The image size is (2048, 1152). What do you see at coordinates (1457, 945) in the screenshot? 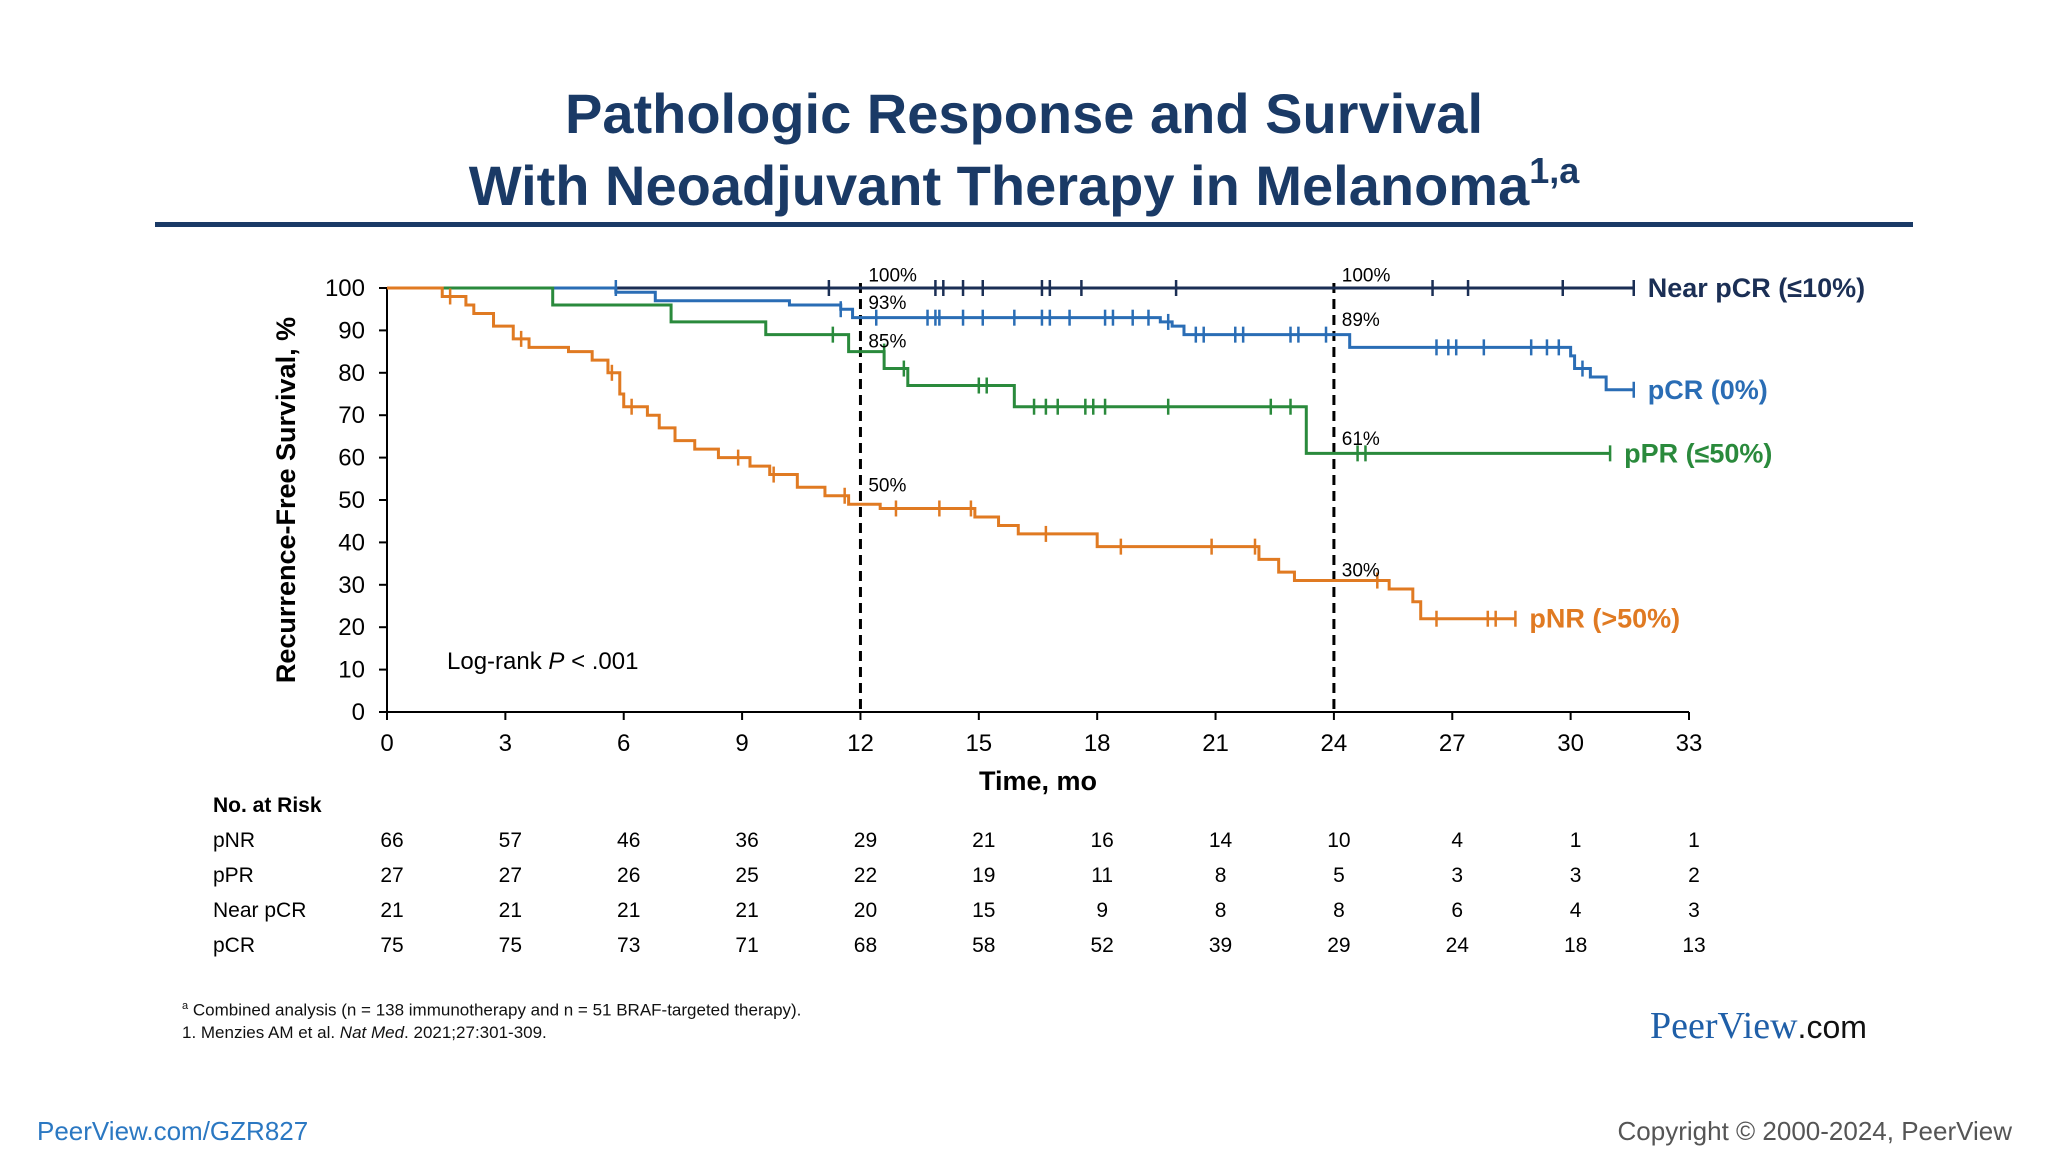
I see `risk-cell: 24` at bounding box center [1457, 945].